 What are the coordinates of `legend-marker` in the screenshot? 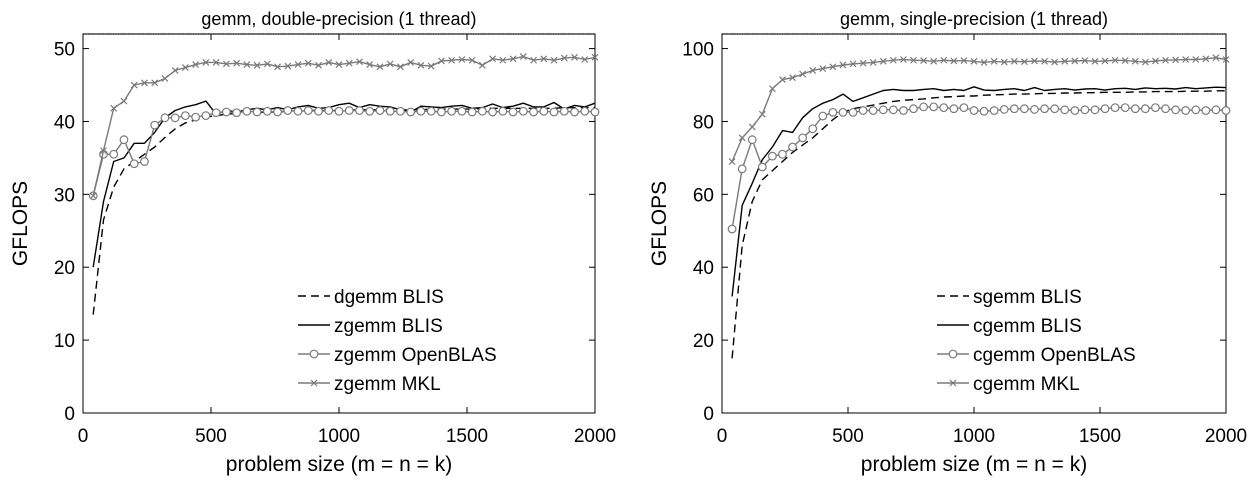 It's located at (953, 354).